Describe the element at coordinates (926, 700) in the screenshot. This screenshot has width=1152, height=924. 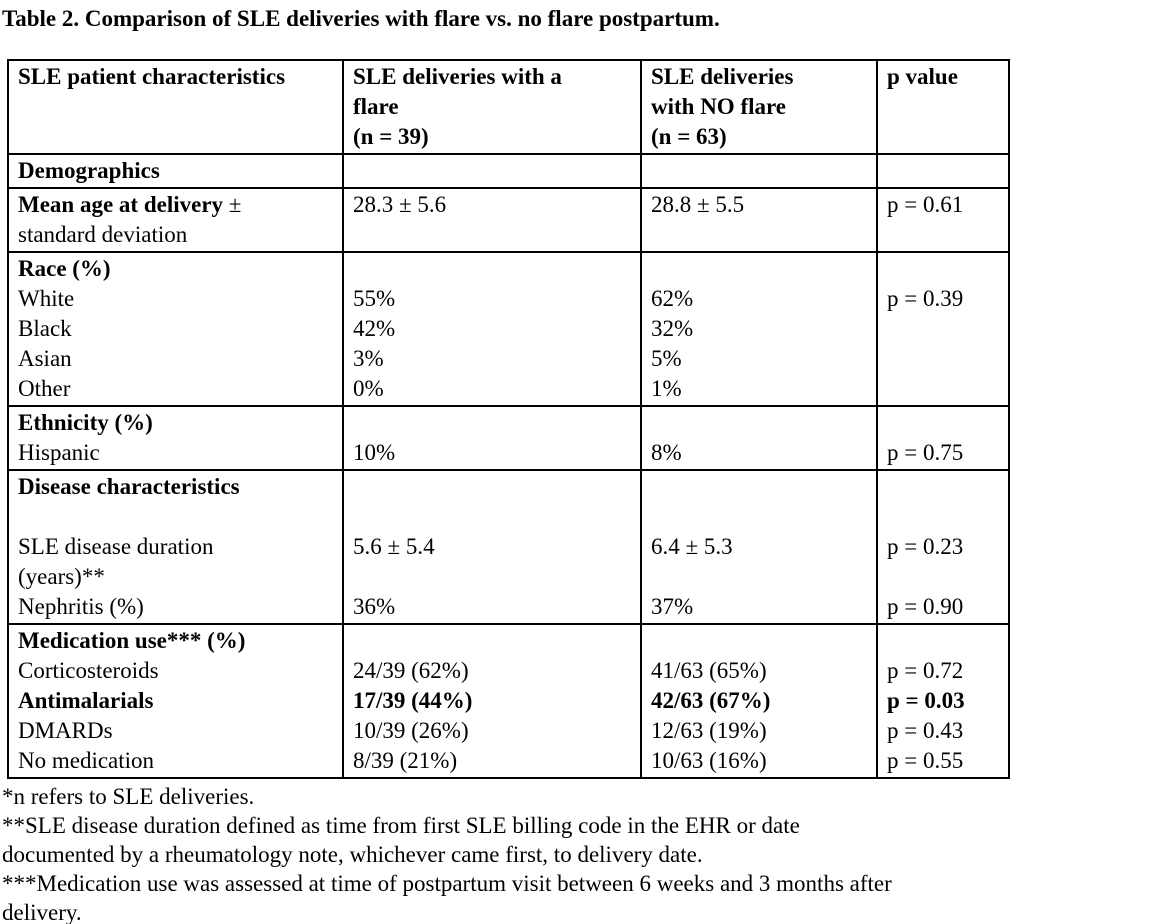
I see `cell-line: p = 0.03` at that location.